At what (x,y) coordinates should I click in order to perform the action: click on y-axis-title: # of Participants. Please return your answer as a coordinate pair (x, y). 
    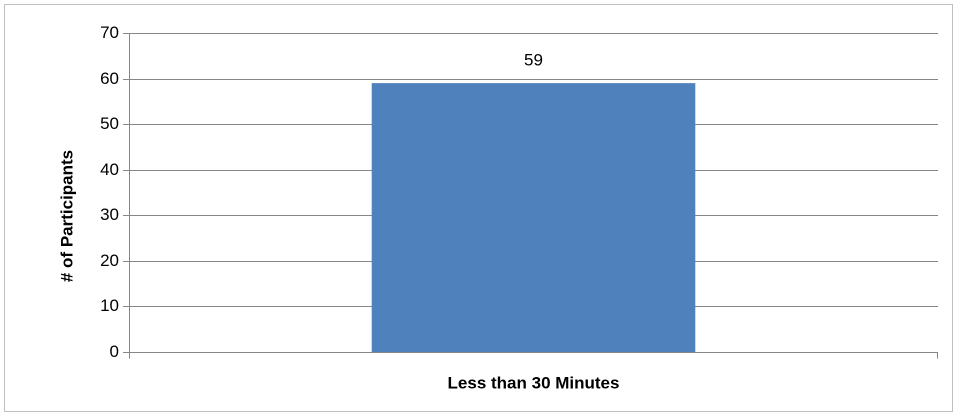
    Looking at the image, I should click on (66, 216).